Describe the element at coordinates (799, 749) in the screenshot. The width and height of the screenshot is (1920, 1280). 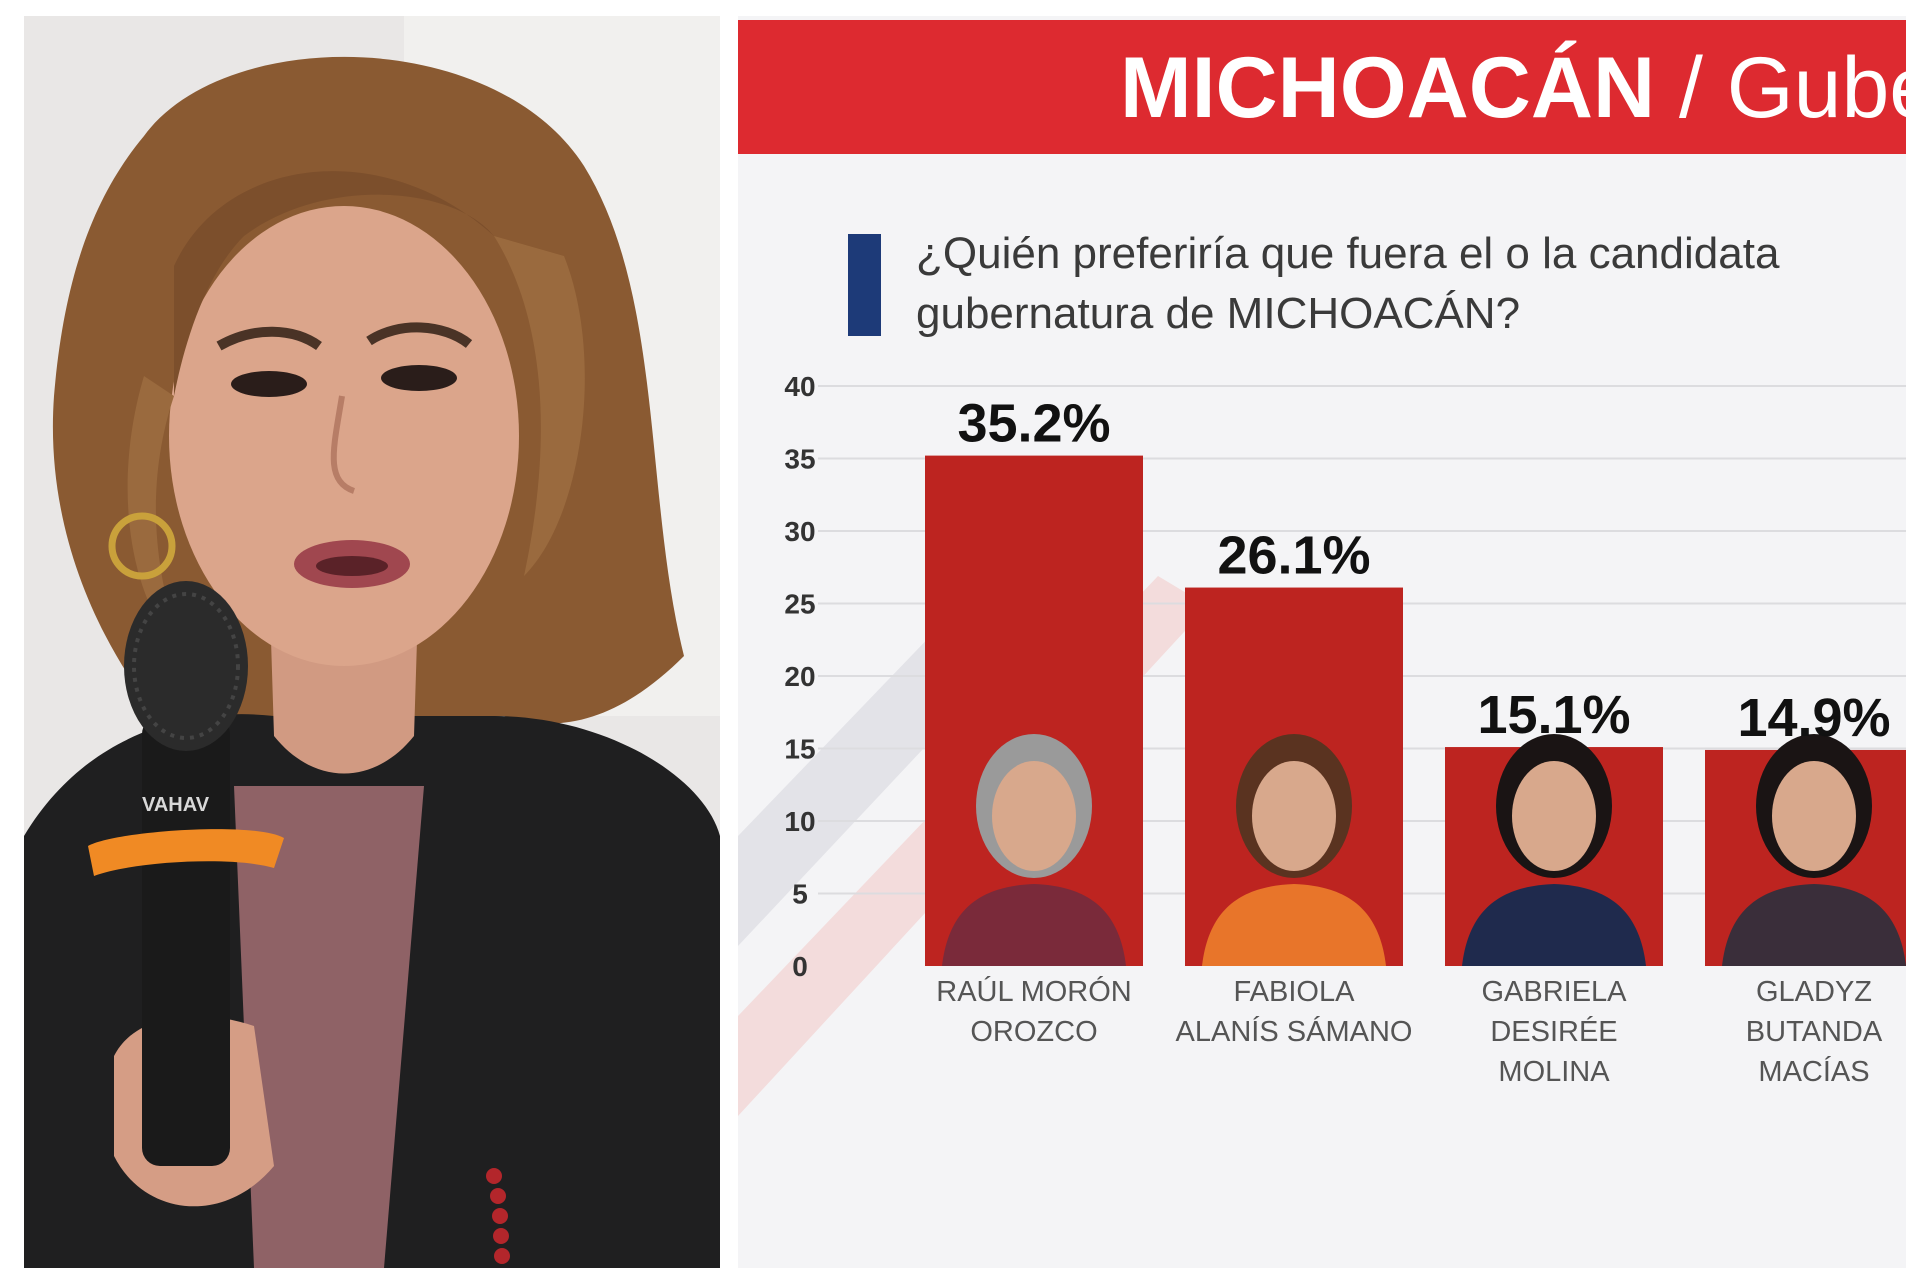
I see `y-tick-label: 15` at that location.